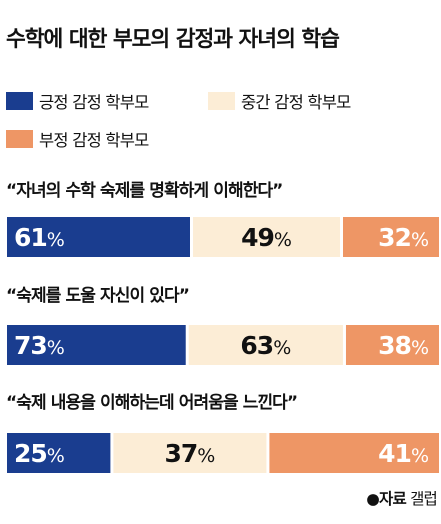  I want to click on data-label: 73%, so click(39, 345).